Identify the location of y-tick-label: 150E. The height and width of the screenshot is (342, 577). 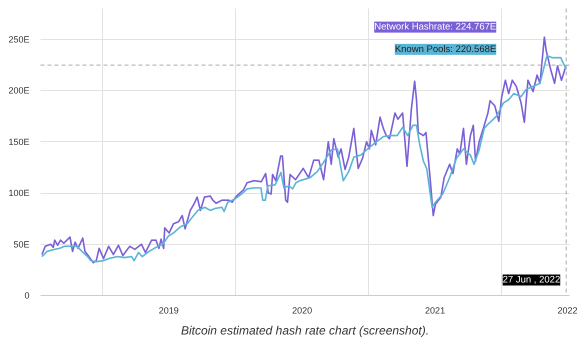
(19, 141).